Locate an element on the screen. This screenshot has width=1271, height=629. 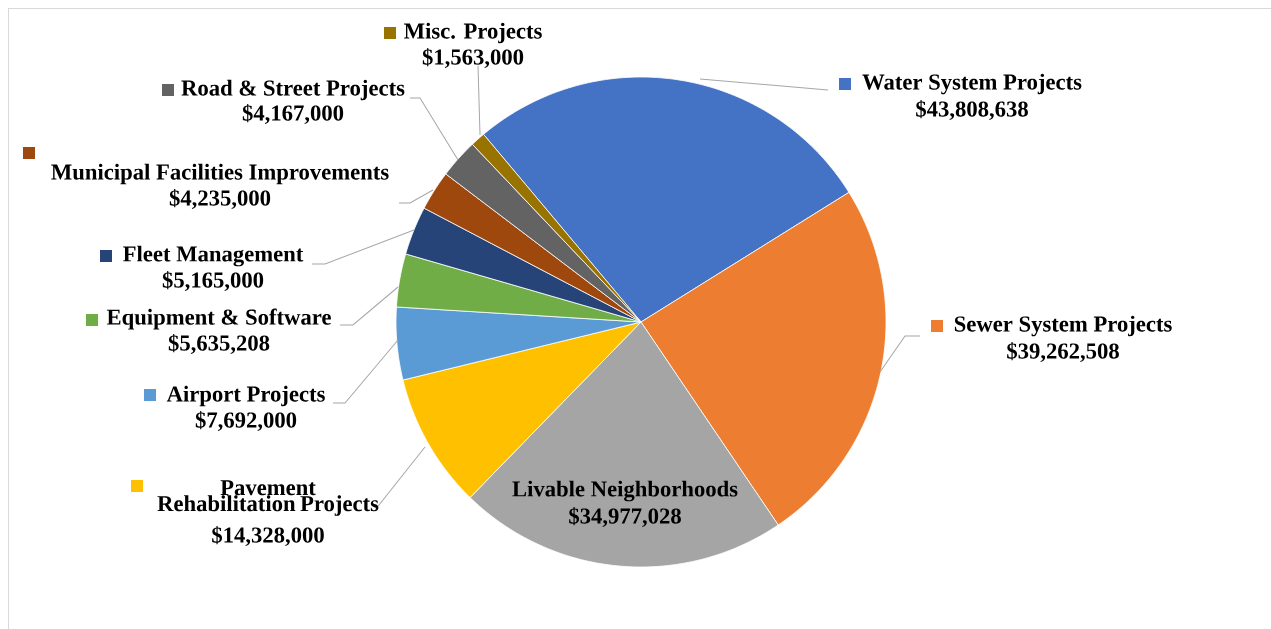
data-label: $7,692,000 is located at coordinates (246, 421).